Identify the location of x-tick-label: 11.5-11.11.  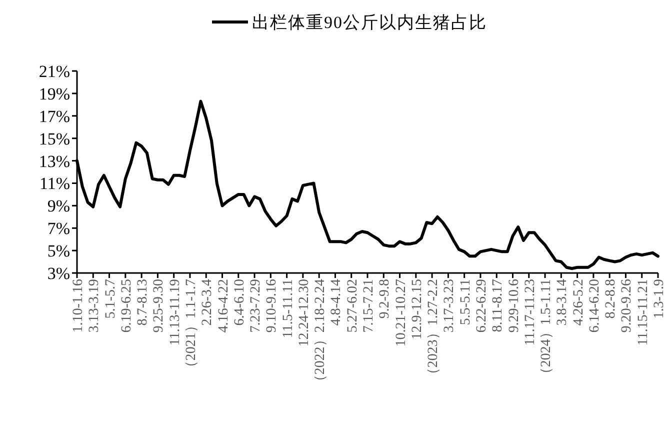
(288, 308).